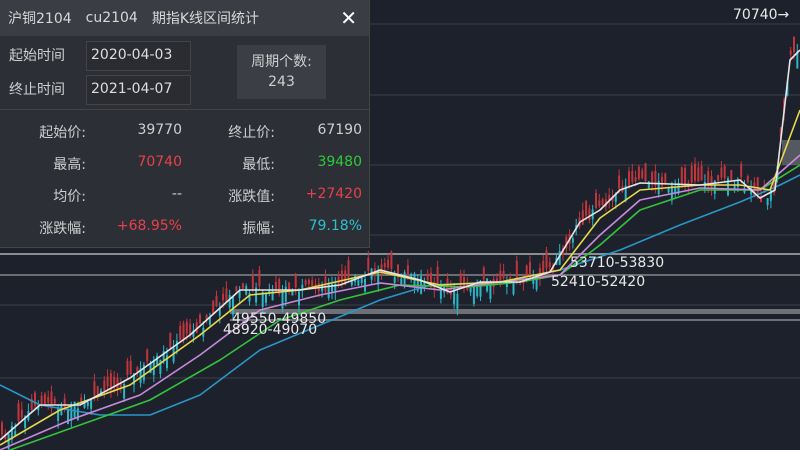 The width and height of the screenshot is (800, 450). Describe the element at coordinates (69, 197) in the screenshot. I see `stat-label: 均价:` at that location.